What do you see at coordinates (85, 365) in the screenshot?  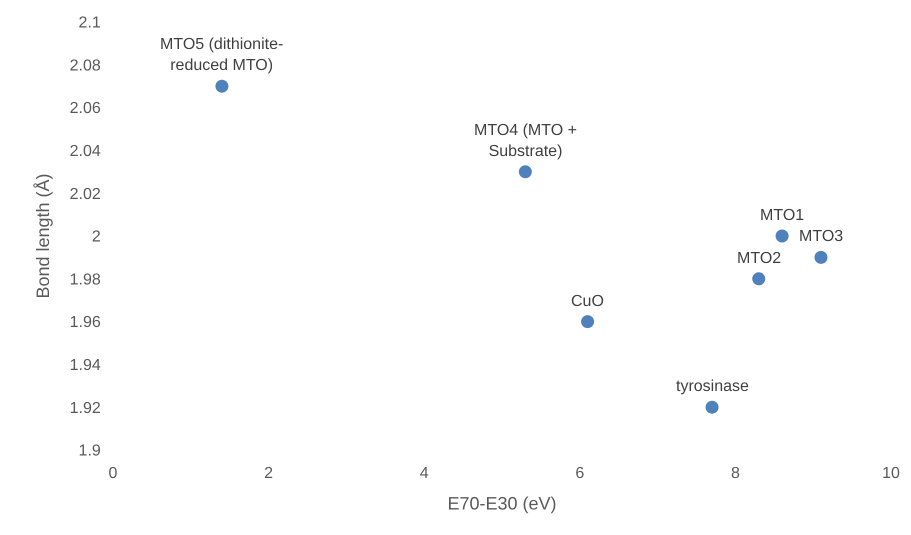 I see `y-tick-label: 1.94` at bounding box center [85, 365].